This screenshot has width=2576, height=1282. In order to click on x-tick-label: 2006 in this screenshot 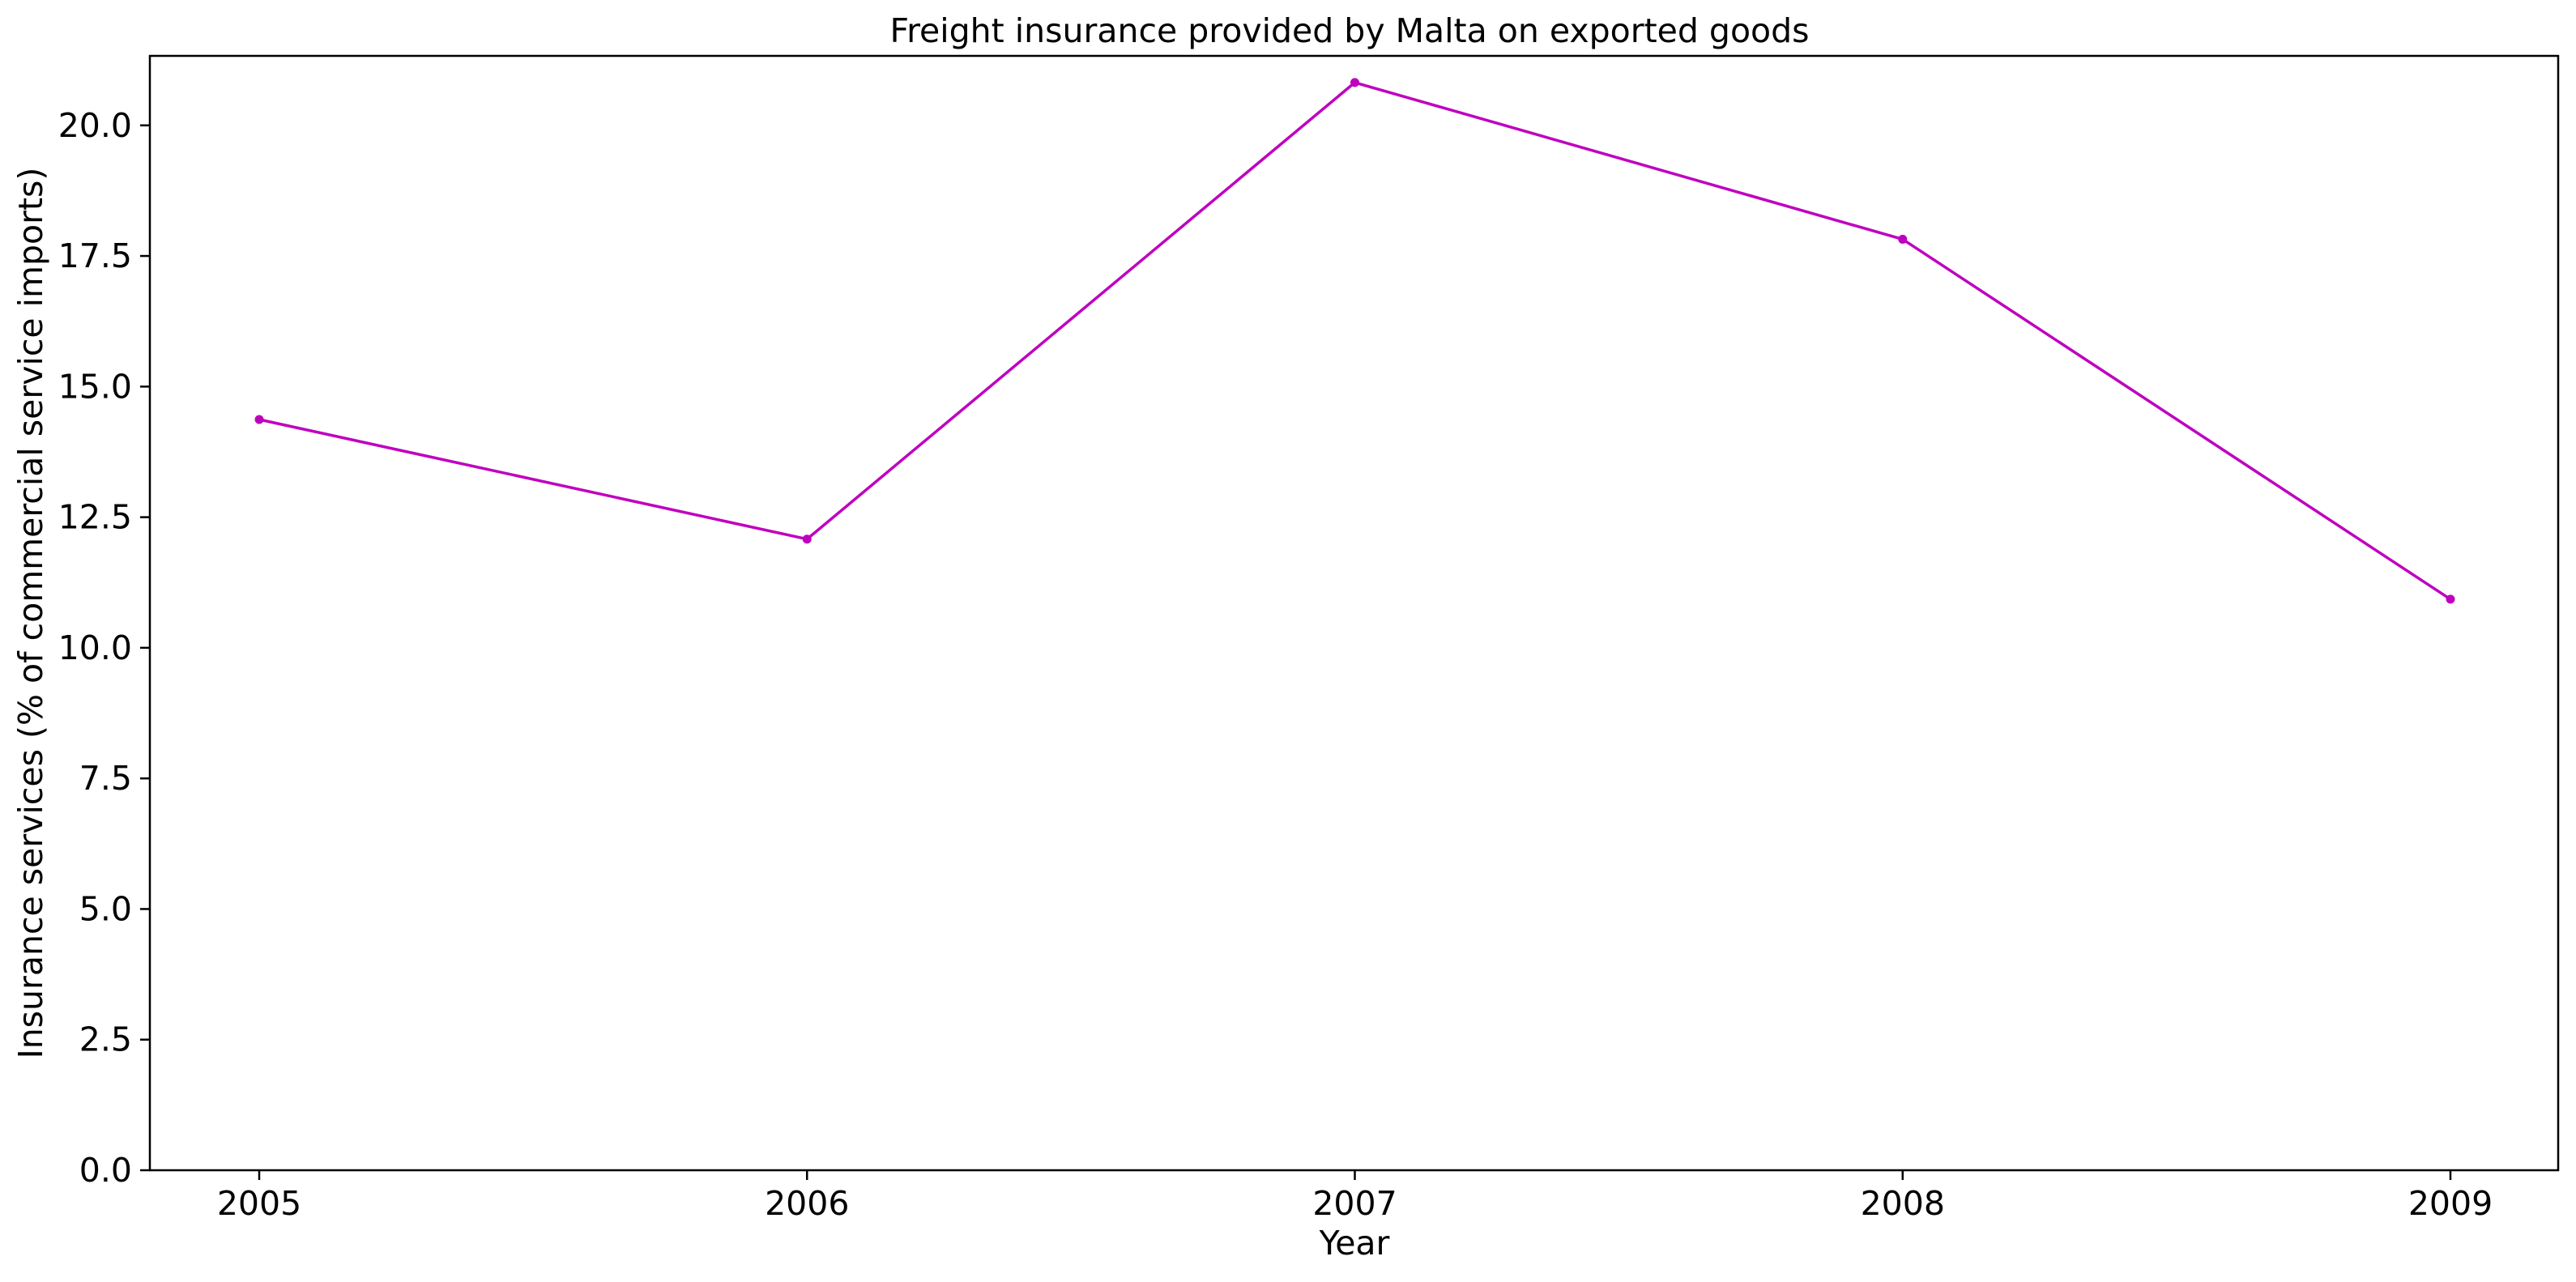, I will do `click(807, 1203)`.